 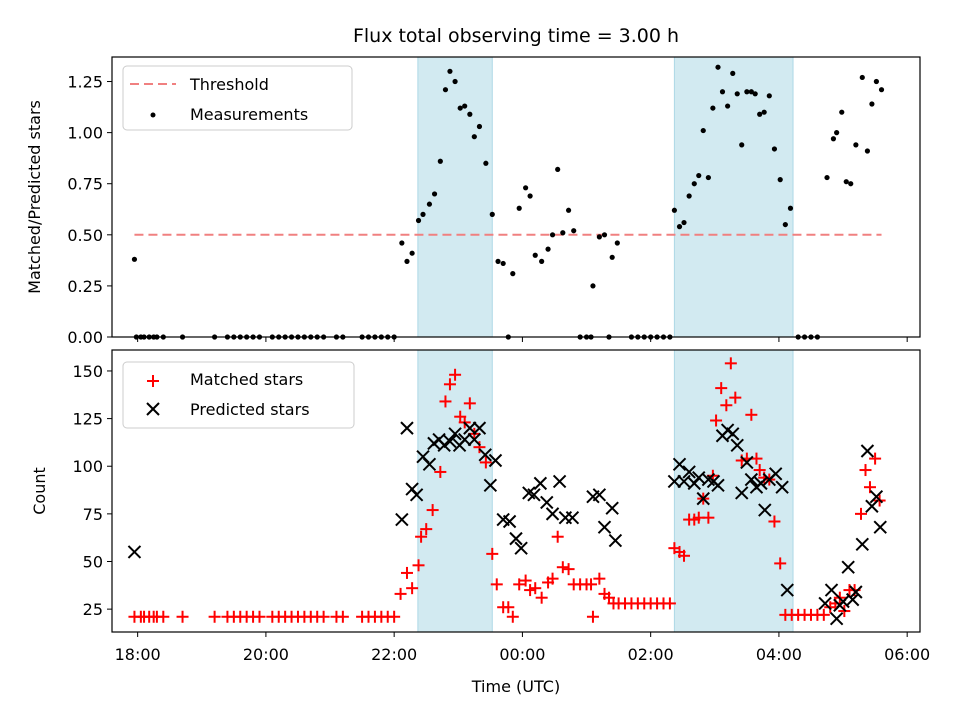 What do you see at coordinates (153, 381) in the screenshot?
I see `legend-matched-swatch` at bounding box center [153, 381].